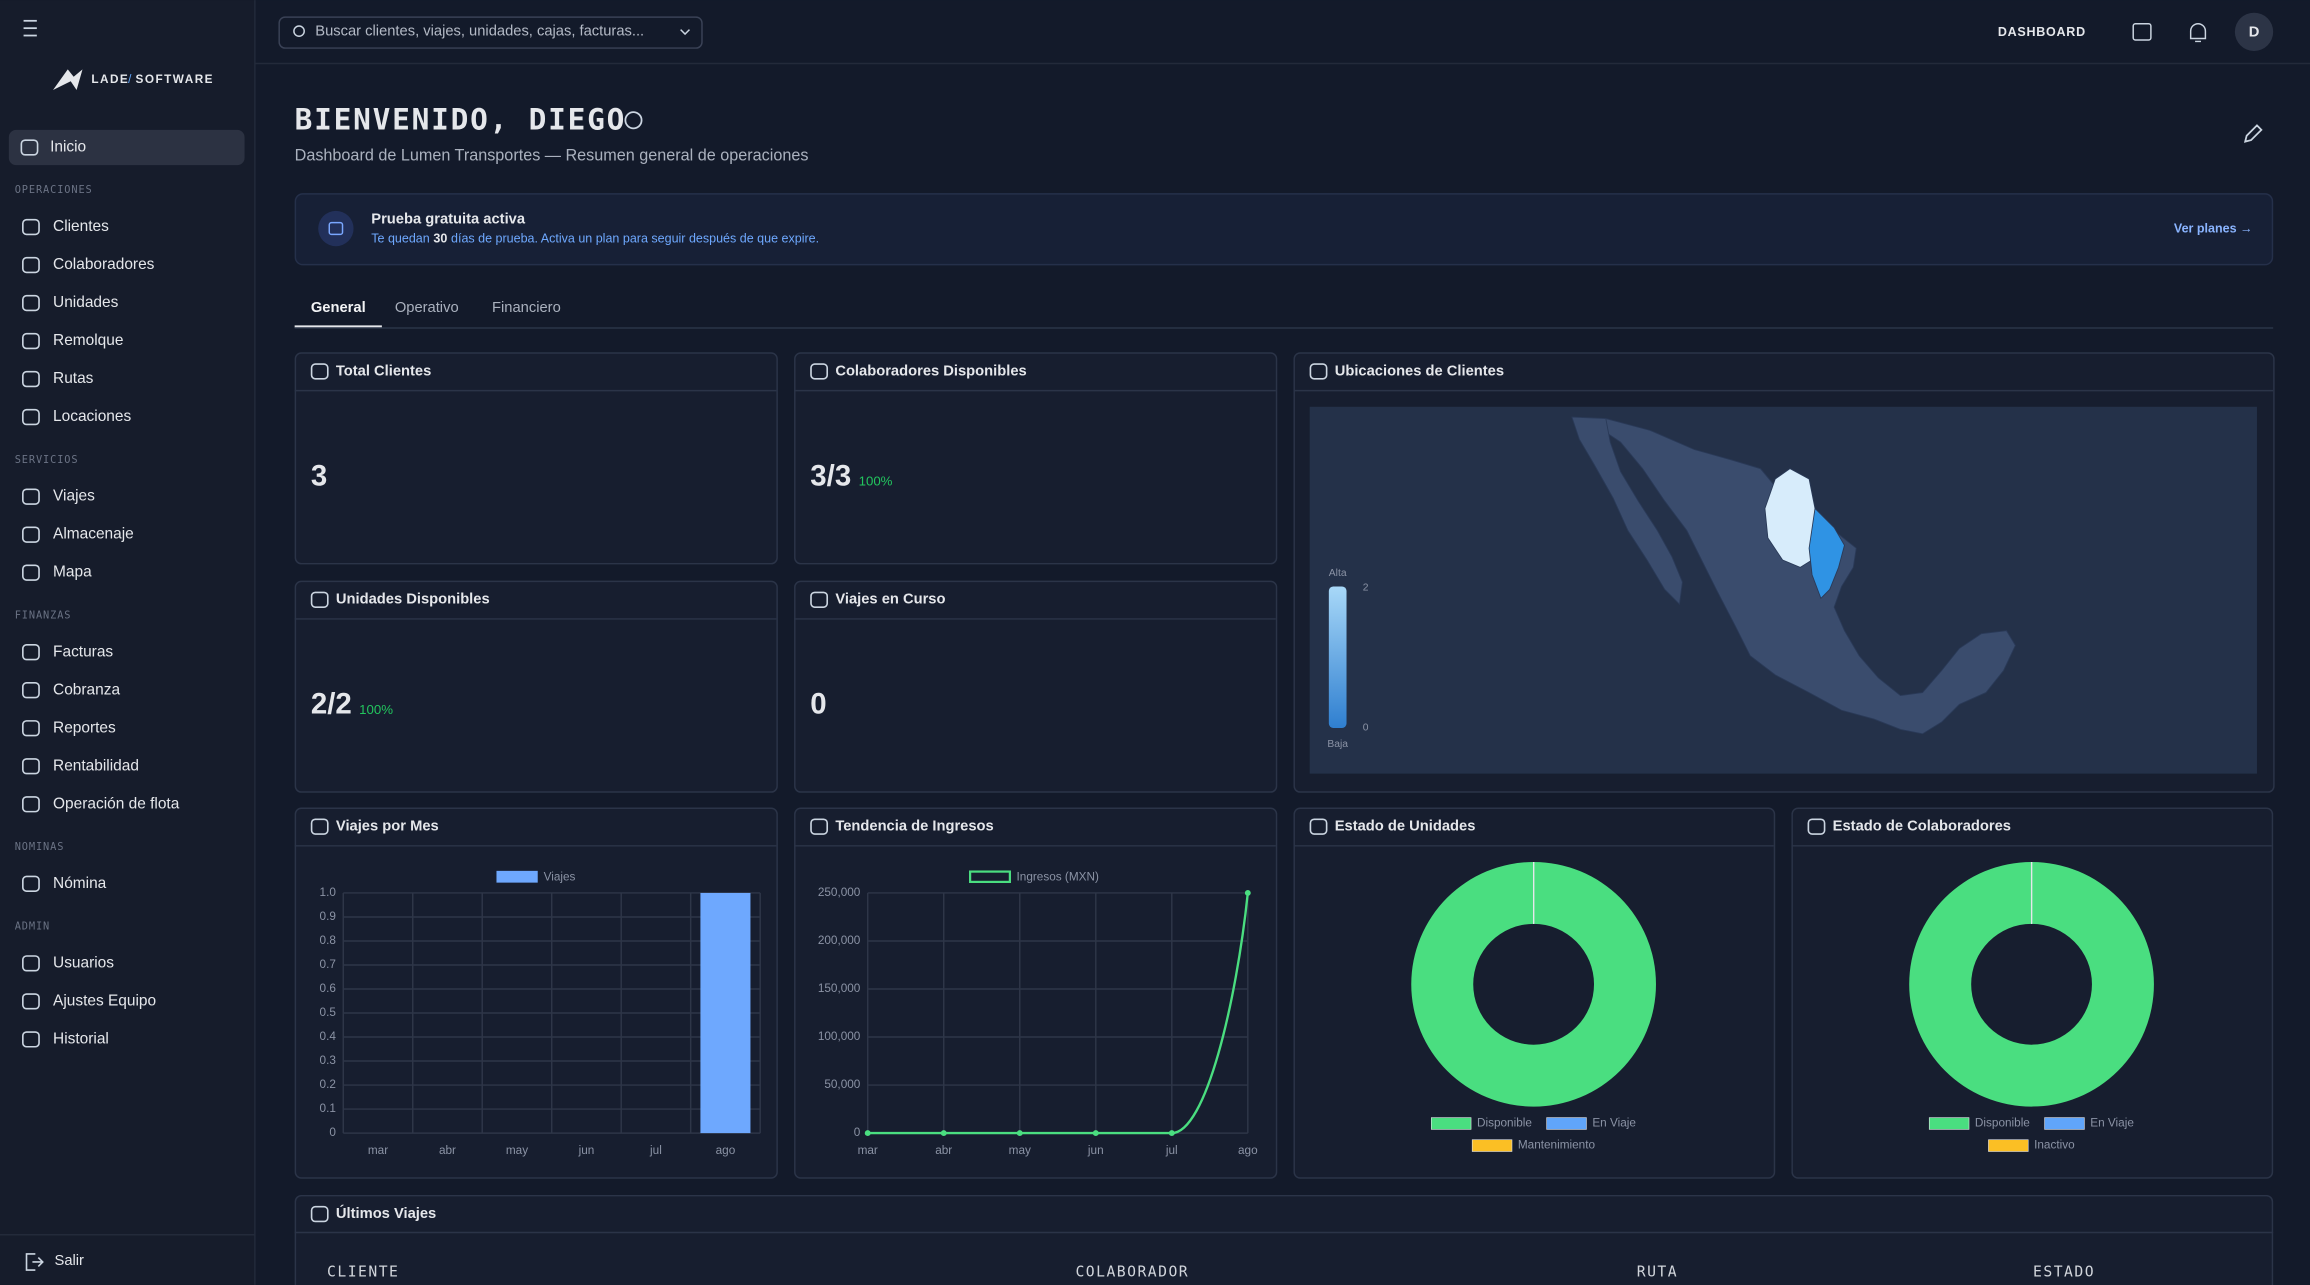 Image resolution: width=2310 pixels, height=1285 pixels. What do you see at coordinates (1922, 827) in the screenshot?
I see `card-title: Estado de Colaboradores` at bounding box center [1922, 827].